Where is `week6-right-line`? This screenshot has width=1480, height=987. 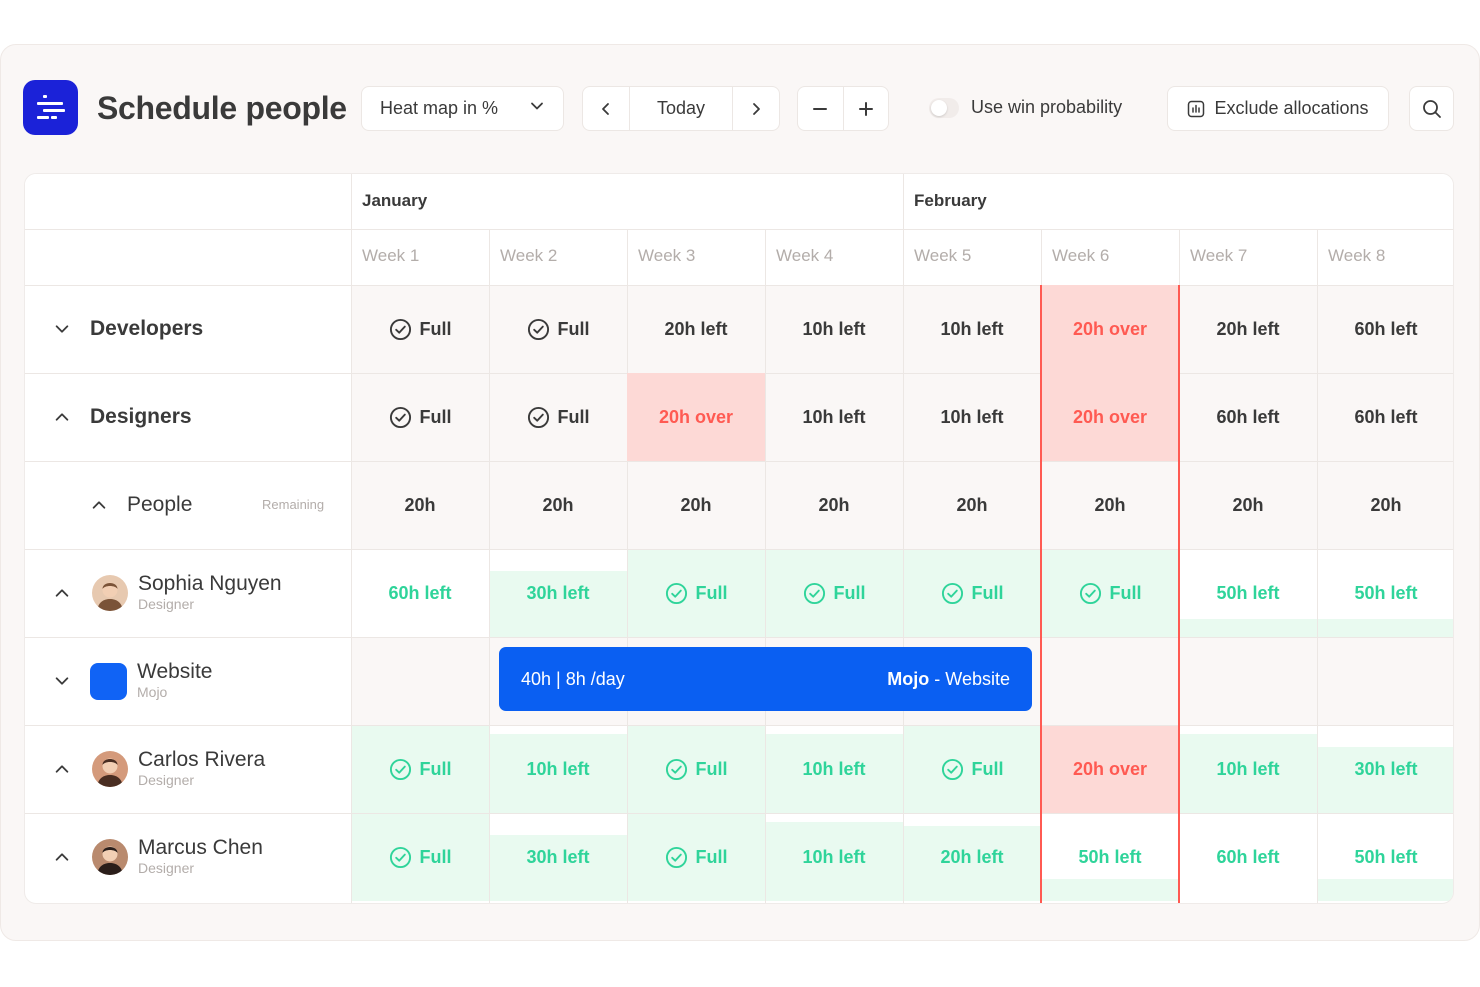
week6-right-line is located at coordinates (1179, 594).